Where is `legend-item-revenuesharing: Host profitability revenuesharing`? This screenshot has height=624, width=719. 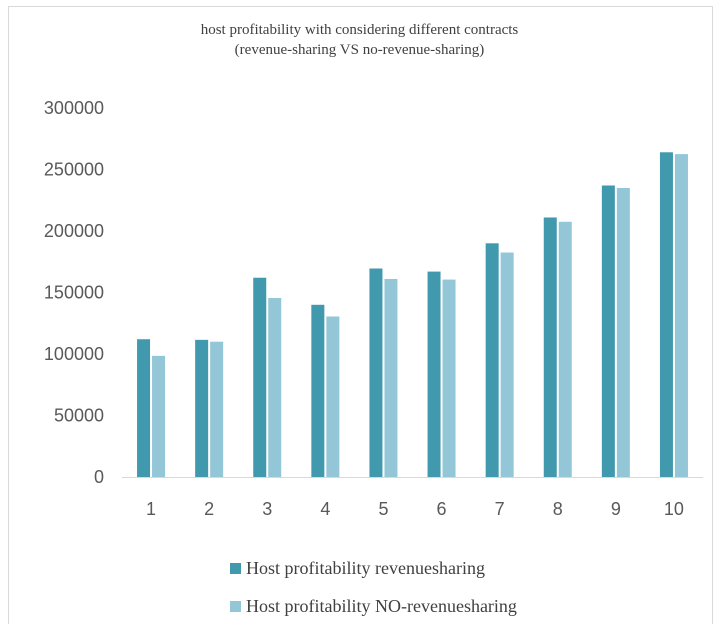 legend-item-revenuesharing: Host profitability revenuesharing is located at coordinates (440, 568).